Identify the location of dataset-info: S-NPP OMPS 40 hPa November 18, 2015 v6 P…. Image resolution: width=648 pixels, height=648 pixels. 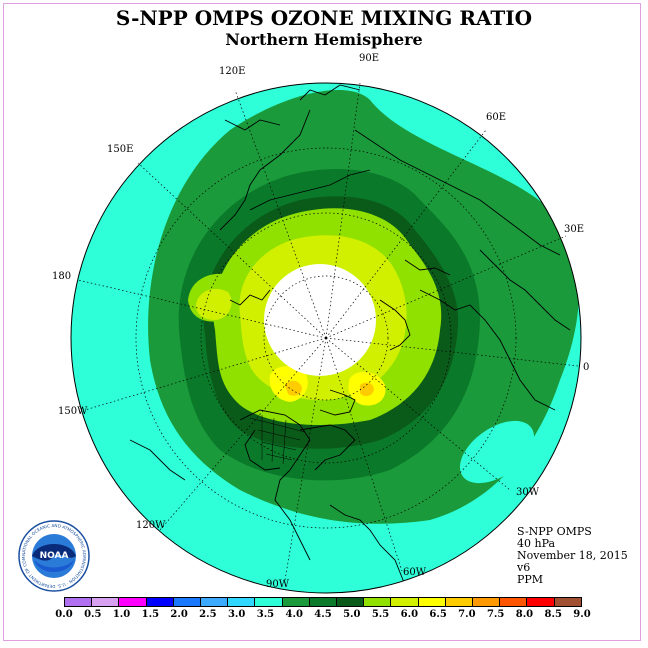
(572, 556).